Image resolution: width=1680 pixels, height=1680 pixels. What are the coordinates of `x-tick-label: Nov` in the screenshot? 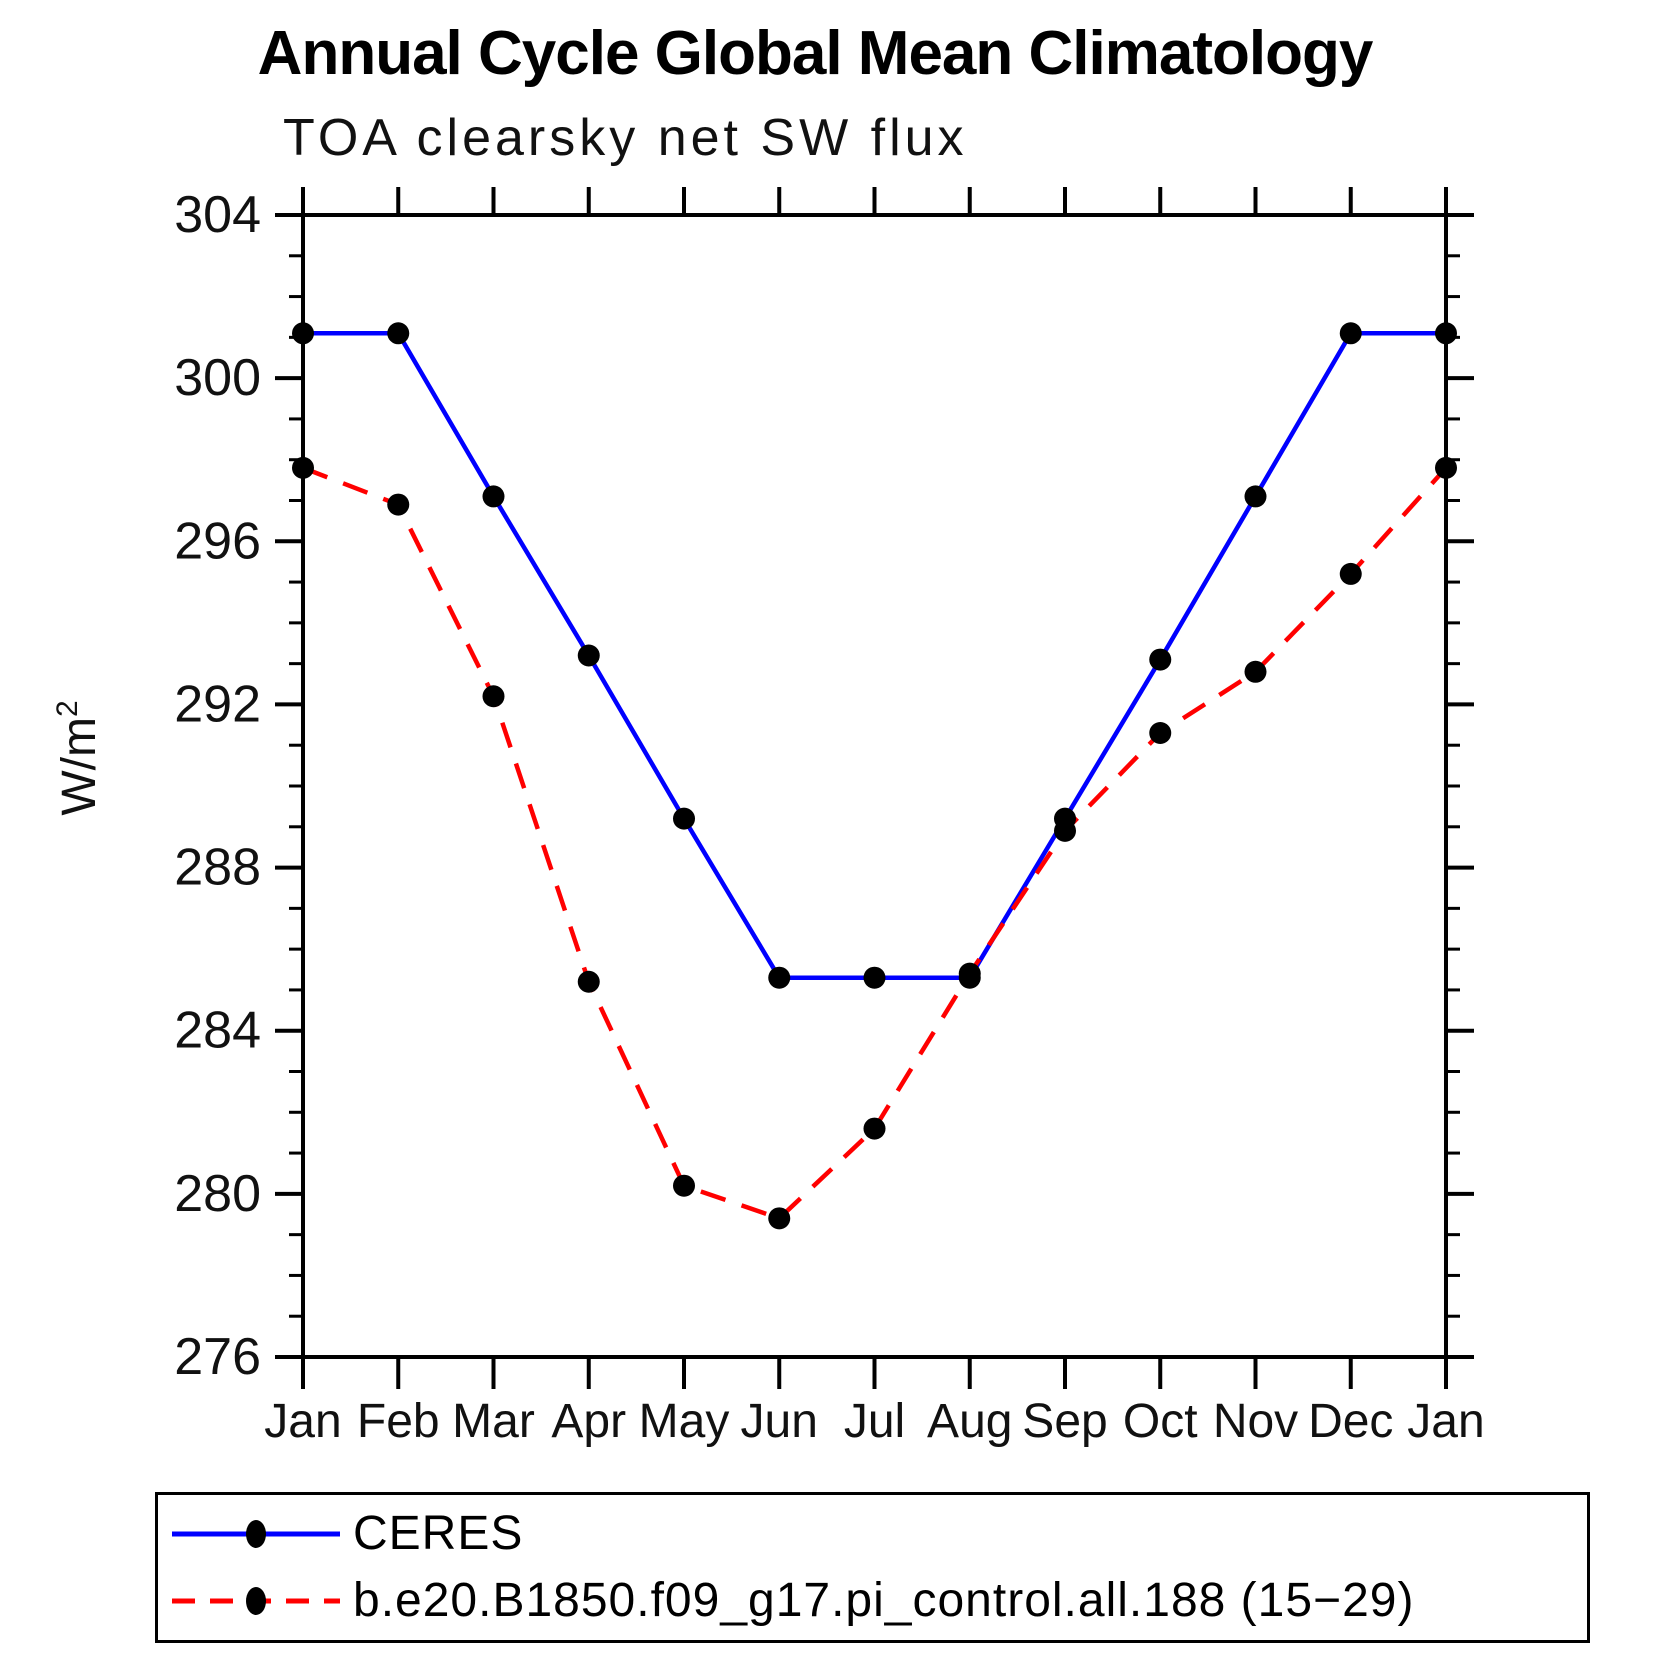 It's located at (1255, 1421).